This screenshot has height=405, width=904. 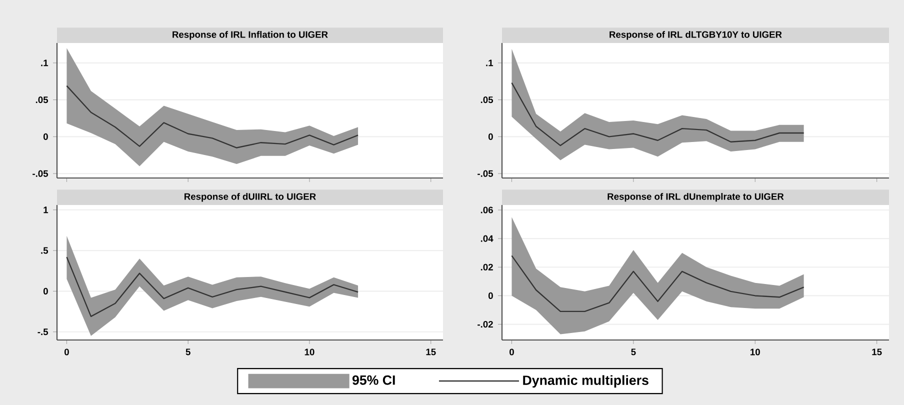 What do you see at coordinates (487, 238) in the screenshot?
I see `y-tick-label: .04` at bounding box center [487, 238].